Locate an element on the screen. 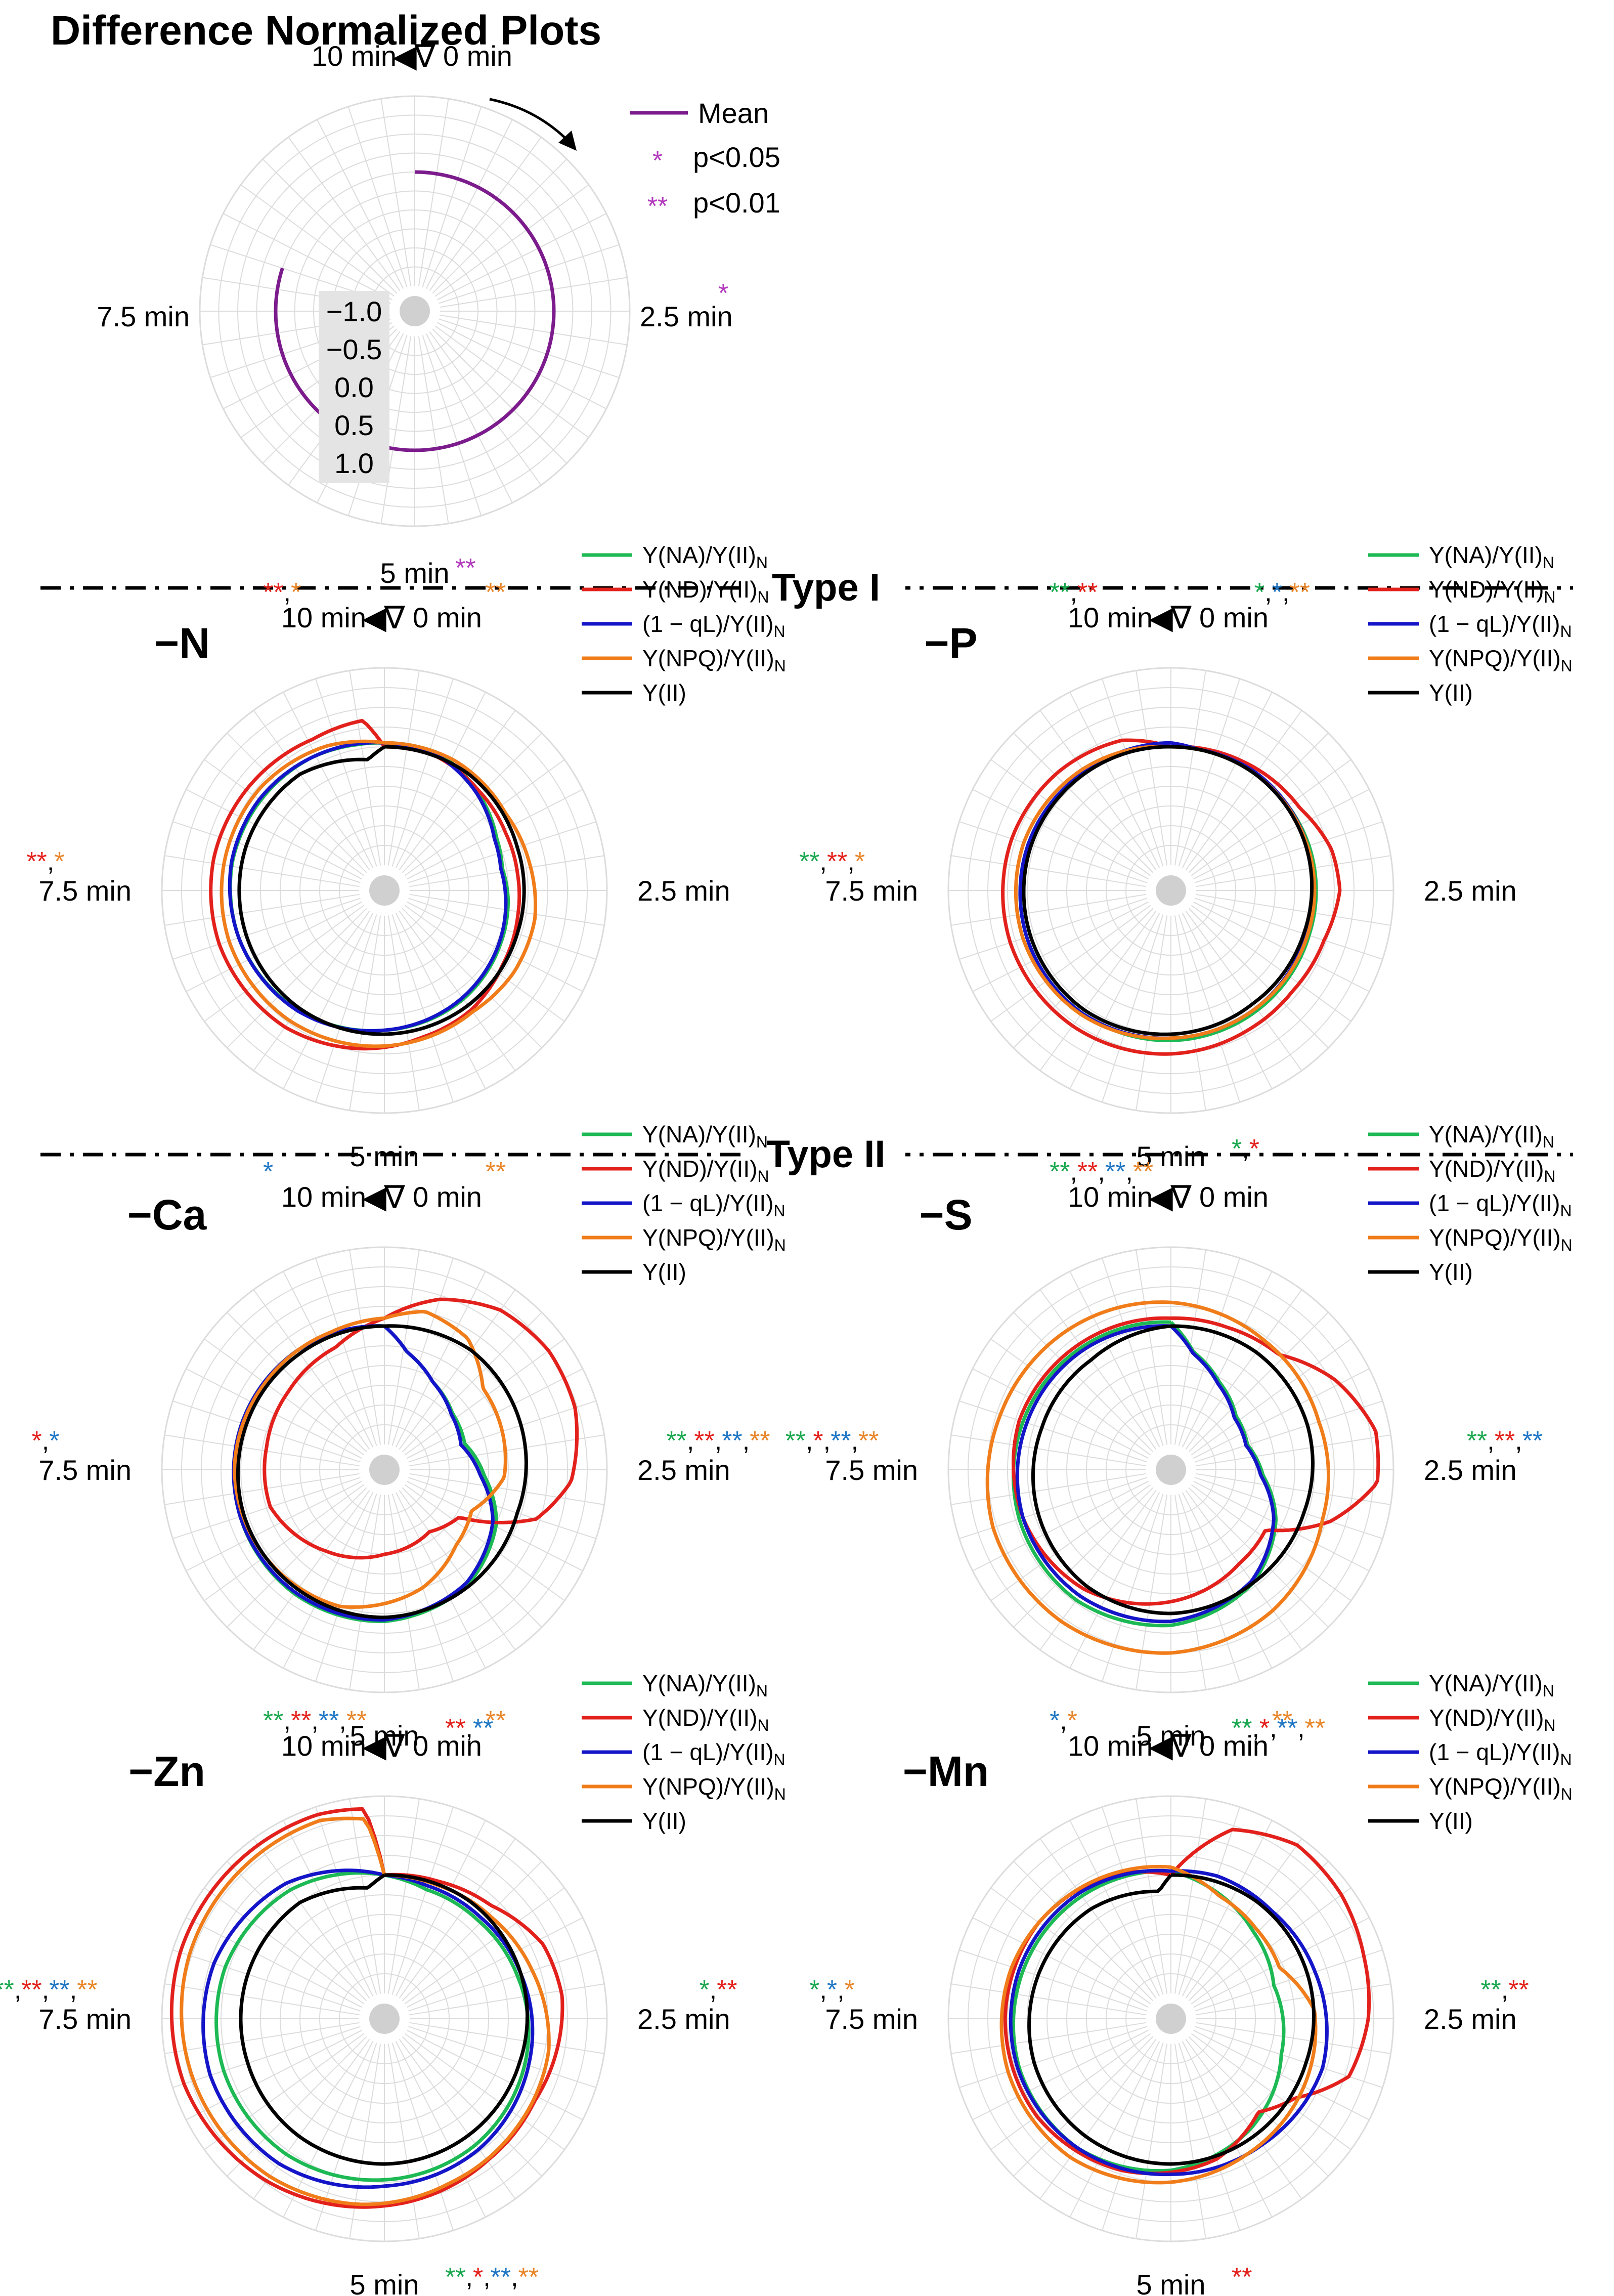  panel-5-series--1-ql-y-ii-n is located at coordinates (368, 2028).